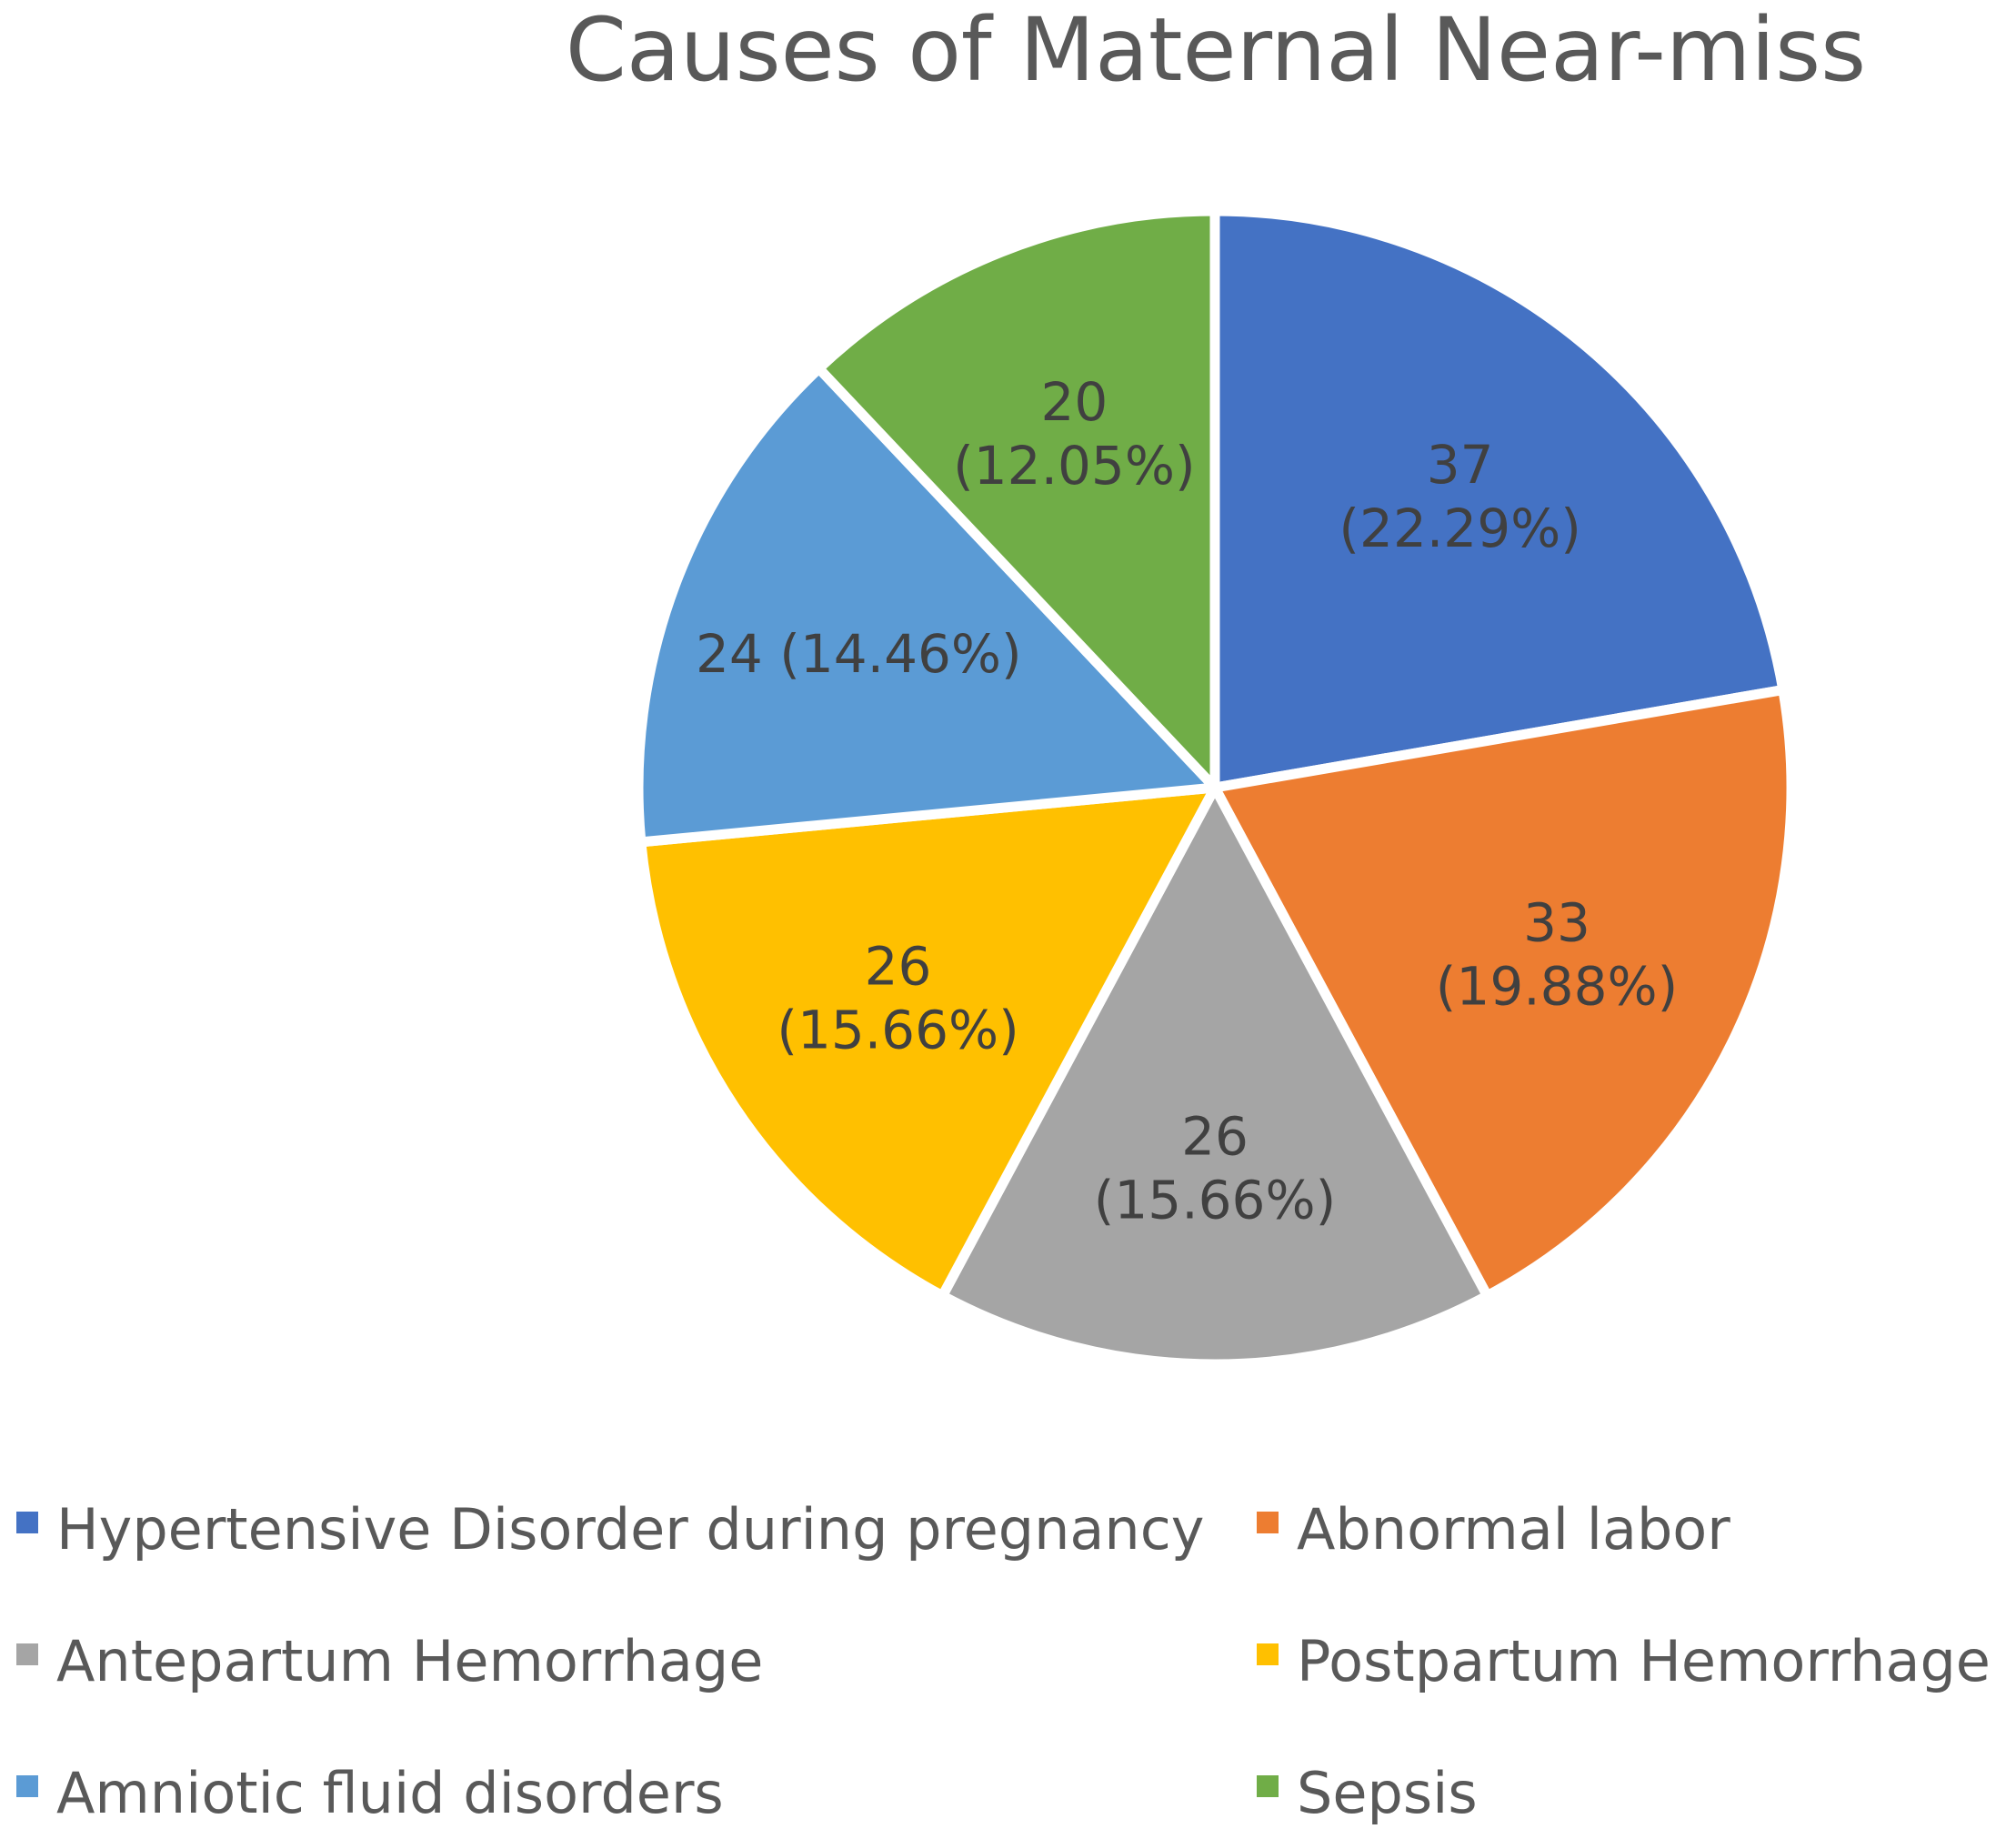 The width and height of the screenshot is (2016, 1839). What do you see at coordinates (1215, 1168) in the screenshot?
I see `data-label-antepartum-hemorrhage: 26 (15.66%)` at bounding box center [1215, 1168].